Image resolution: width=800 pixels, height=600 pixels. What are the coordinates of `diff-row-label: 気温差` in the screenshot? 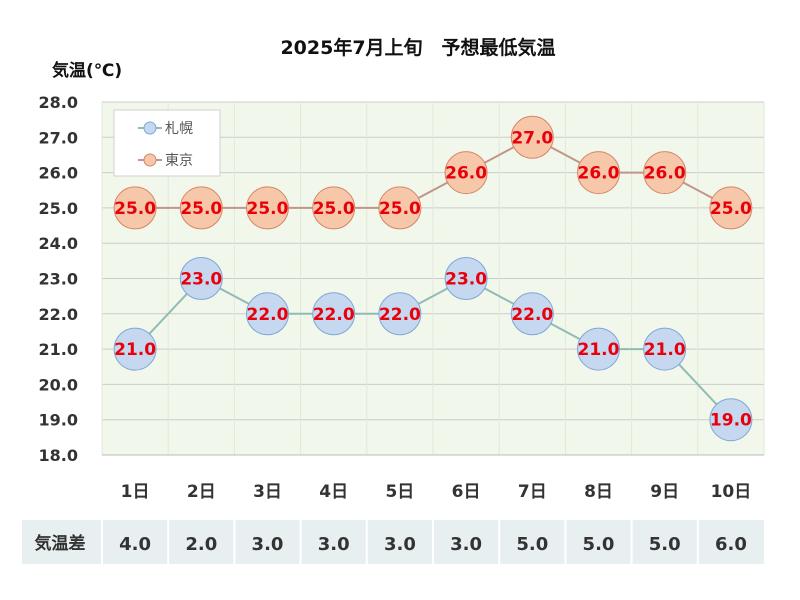 It's located at (60, 543).